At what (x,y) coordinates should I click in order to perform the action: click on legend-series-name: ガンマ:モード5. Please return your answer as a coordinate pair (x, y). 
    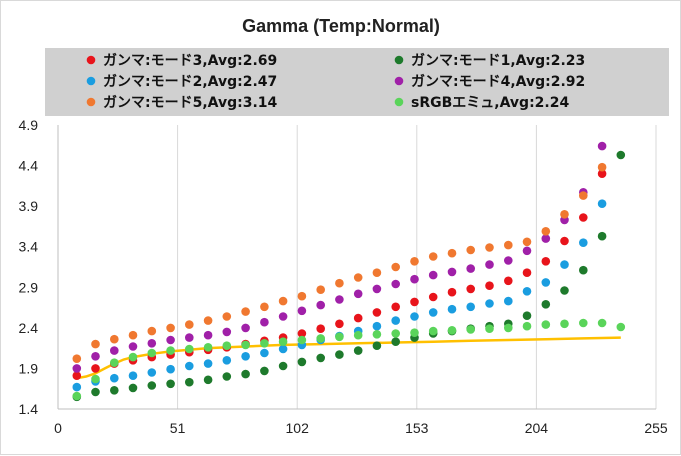
    Looking at the image, I should click on (152, 103).